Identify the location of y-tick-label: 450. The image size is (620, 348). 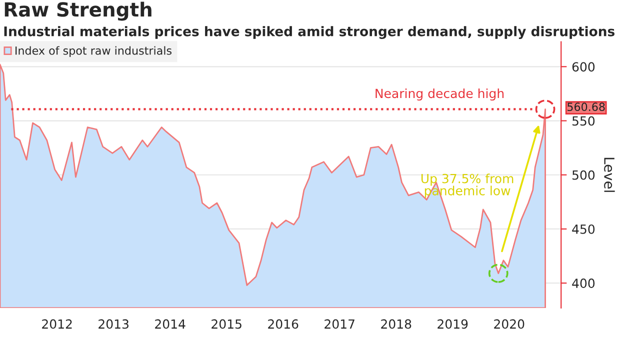
(583, 229).